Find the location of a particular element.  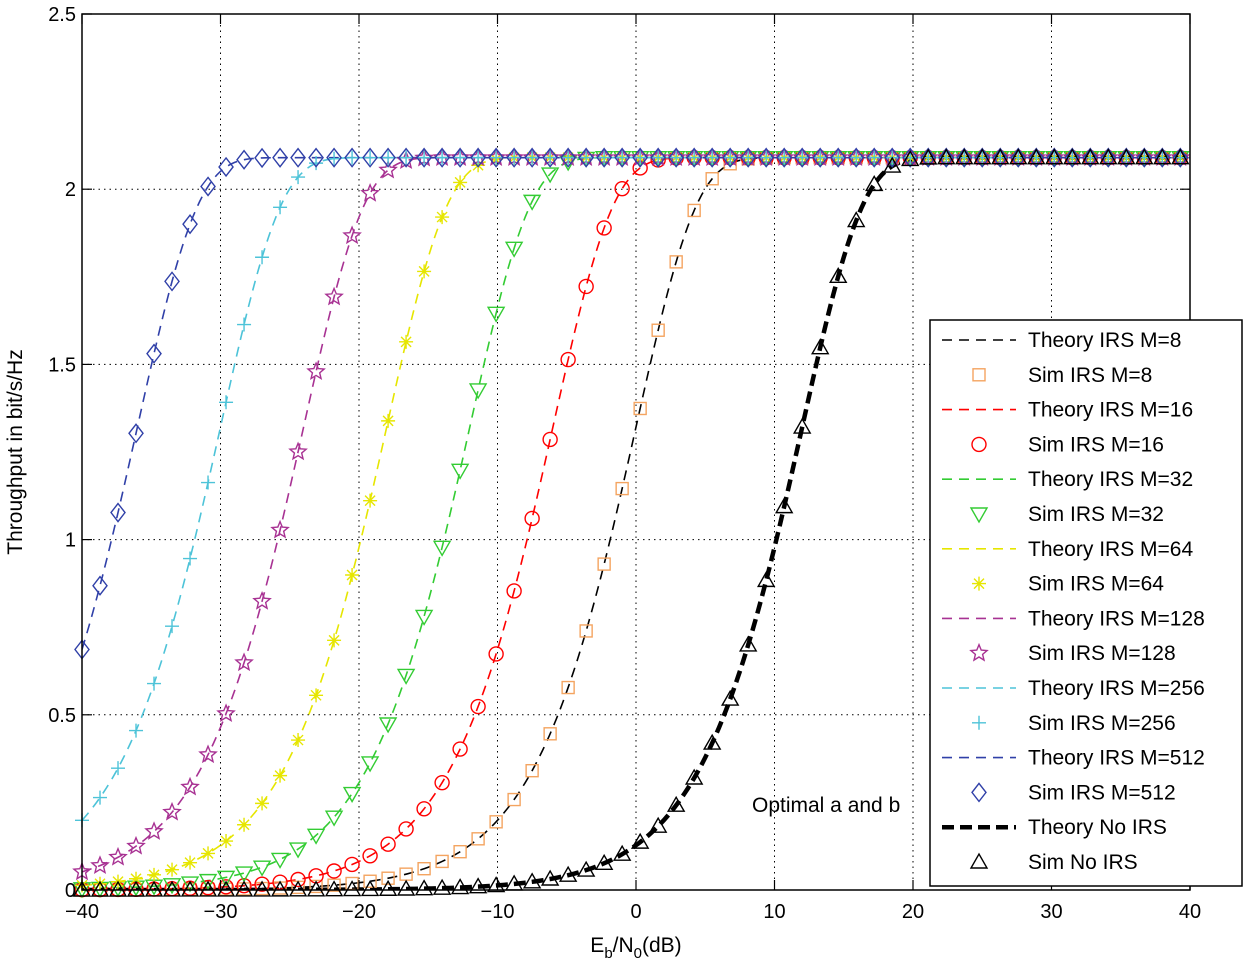

legend-entry: Theory No IRS is located at coordinates (1054, 827).